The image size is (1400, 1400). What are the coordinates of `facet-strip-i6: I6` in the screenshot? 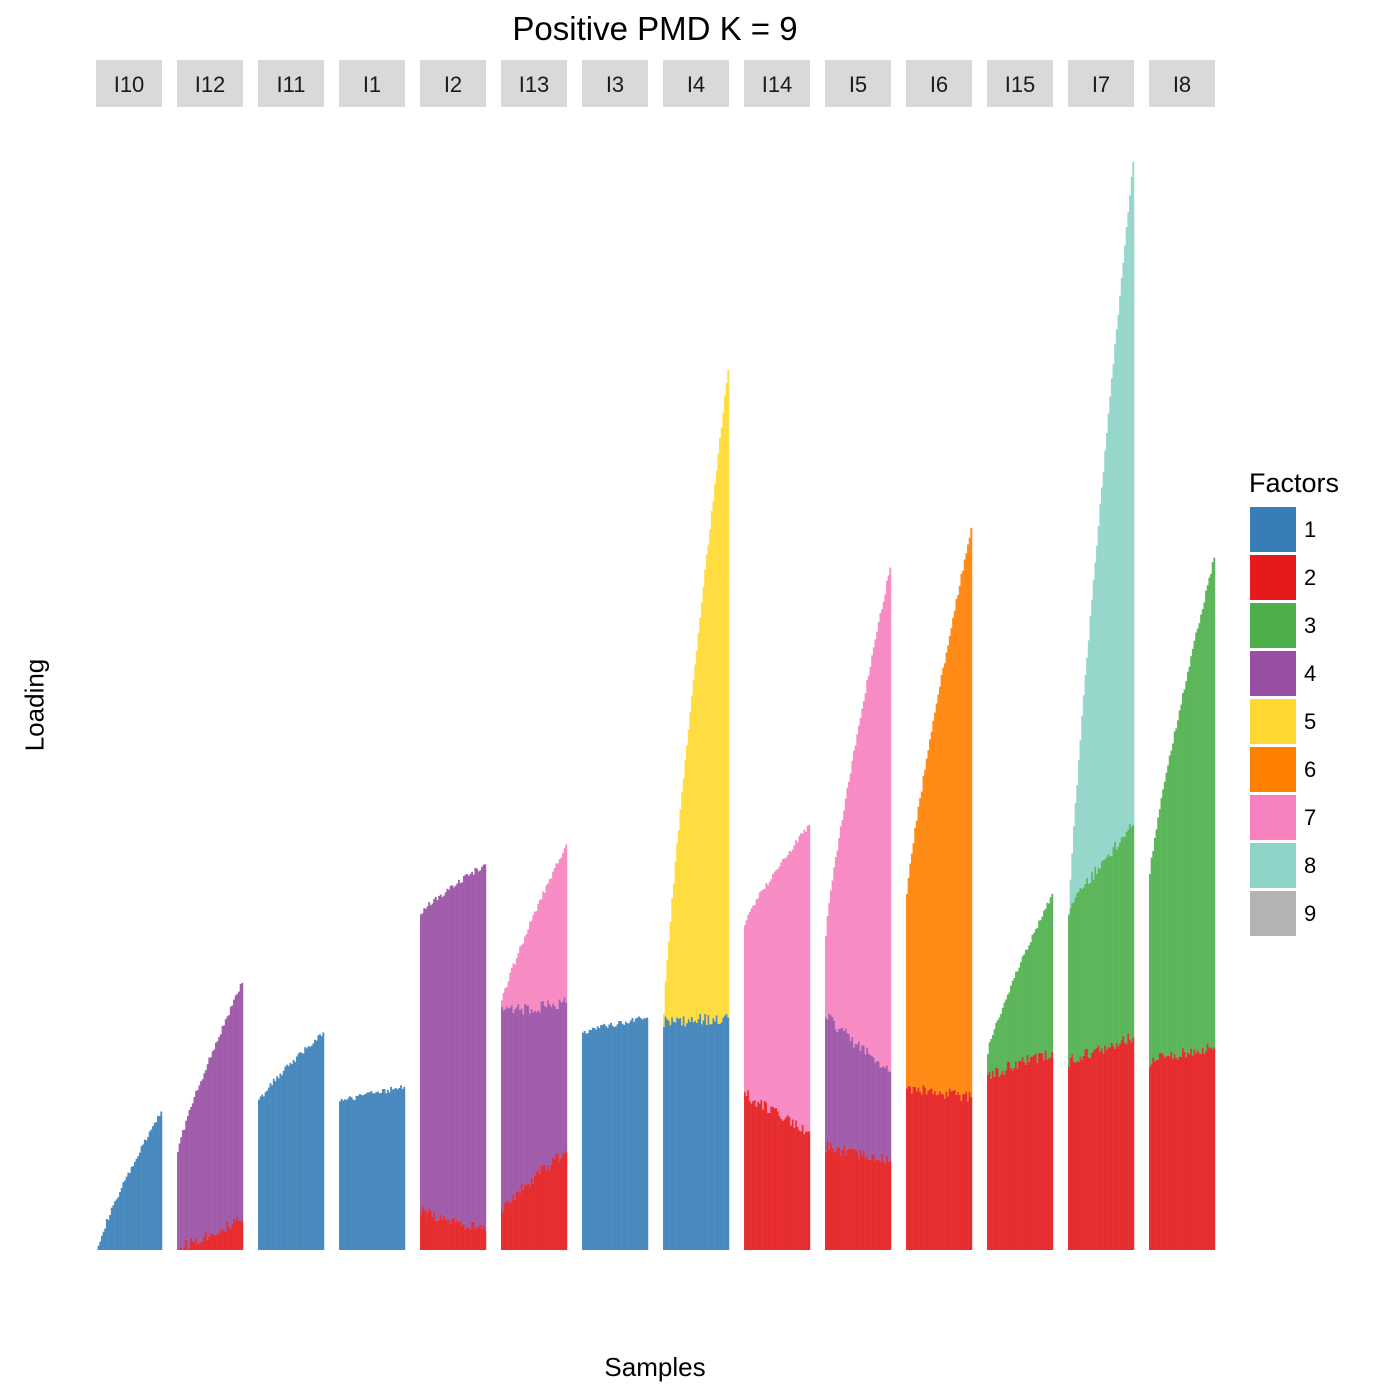 It's located at (939, 83).